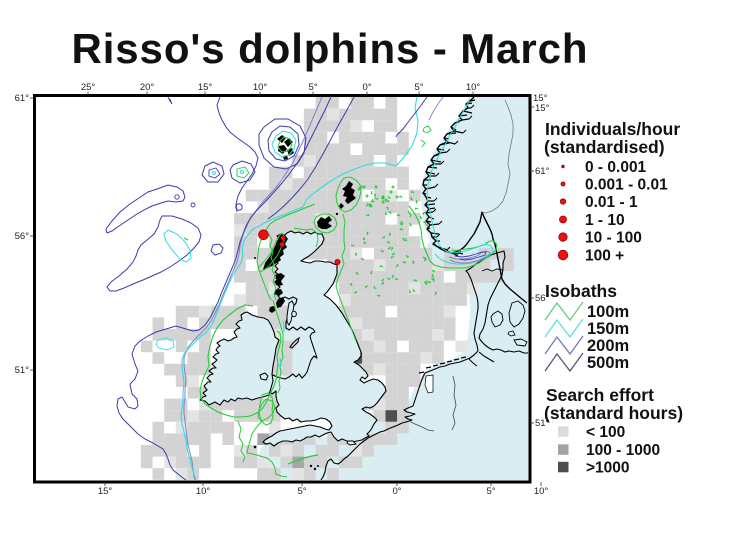 The image size is (750, 546). Describe the element at coordinates (626, 185) in the screenshot. I see `svg-text: 0.001 - 0.01` at that location.